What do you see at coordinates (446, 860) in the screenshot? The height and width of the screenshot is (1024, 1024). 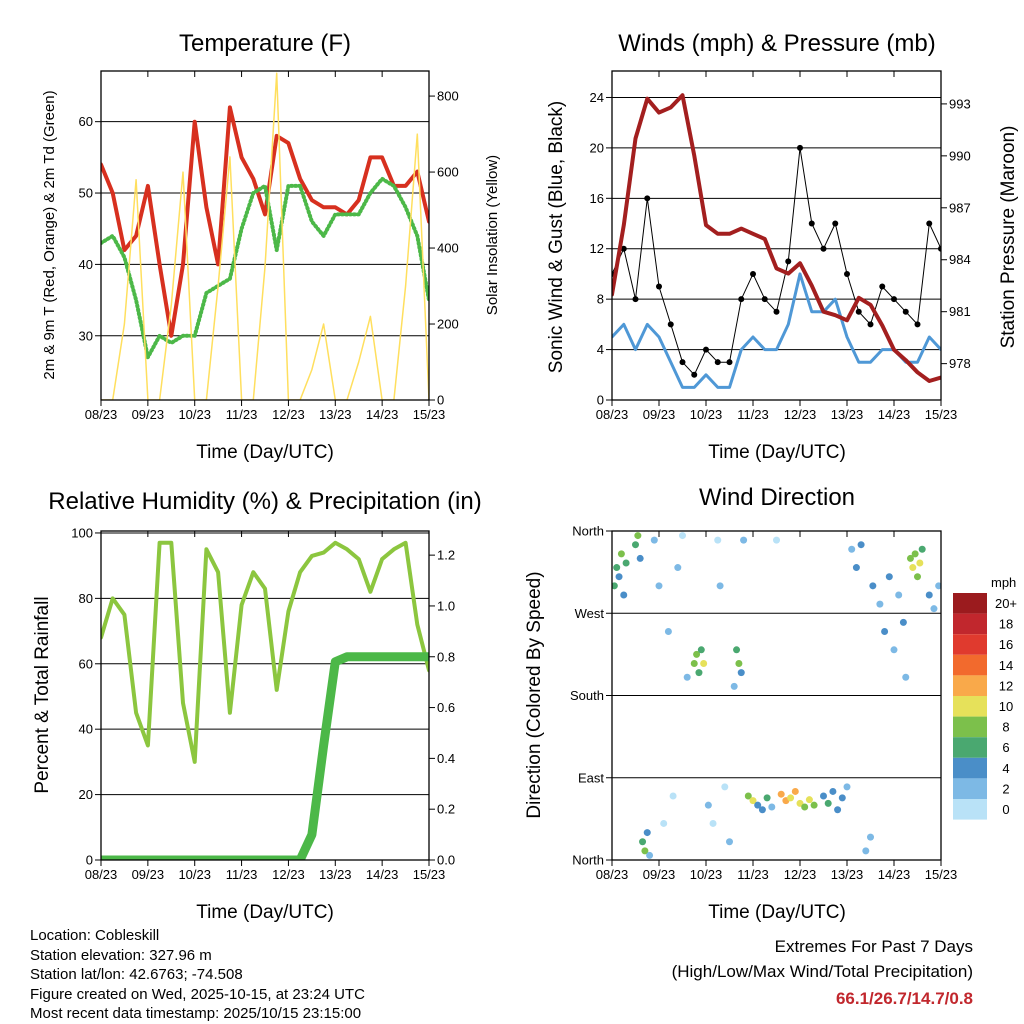 I see `humidity-ytick-right-label: 0.0` at bounding box center [446, 860].